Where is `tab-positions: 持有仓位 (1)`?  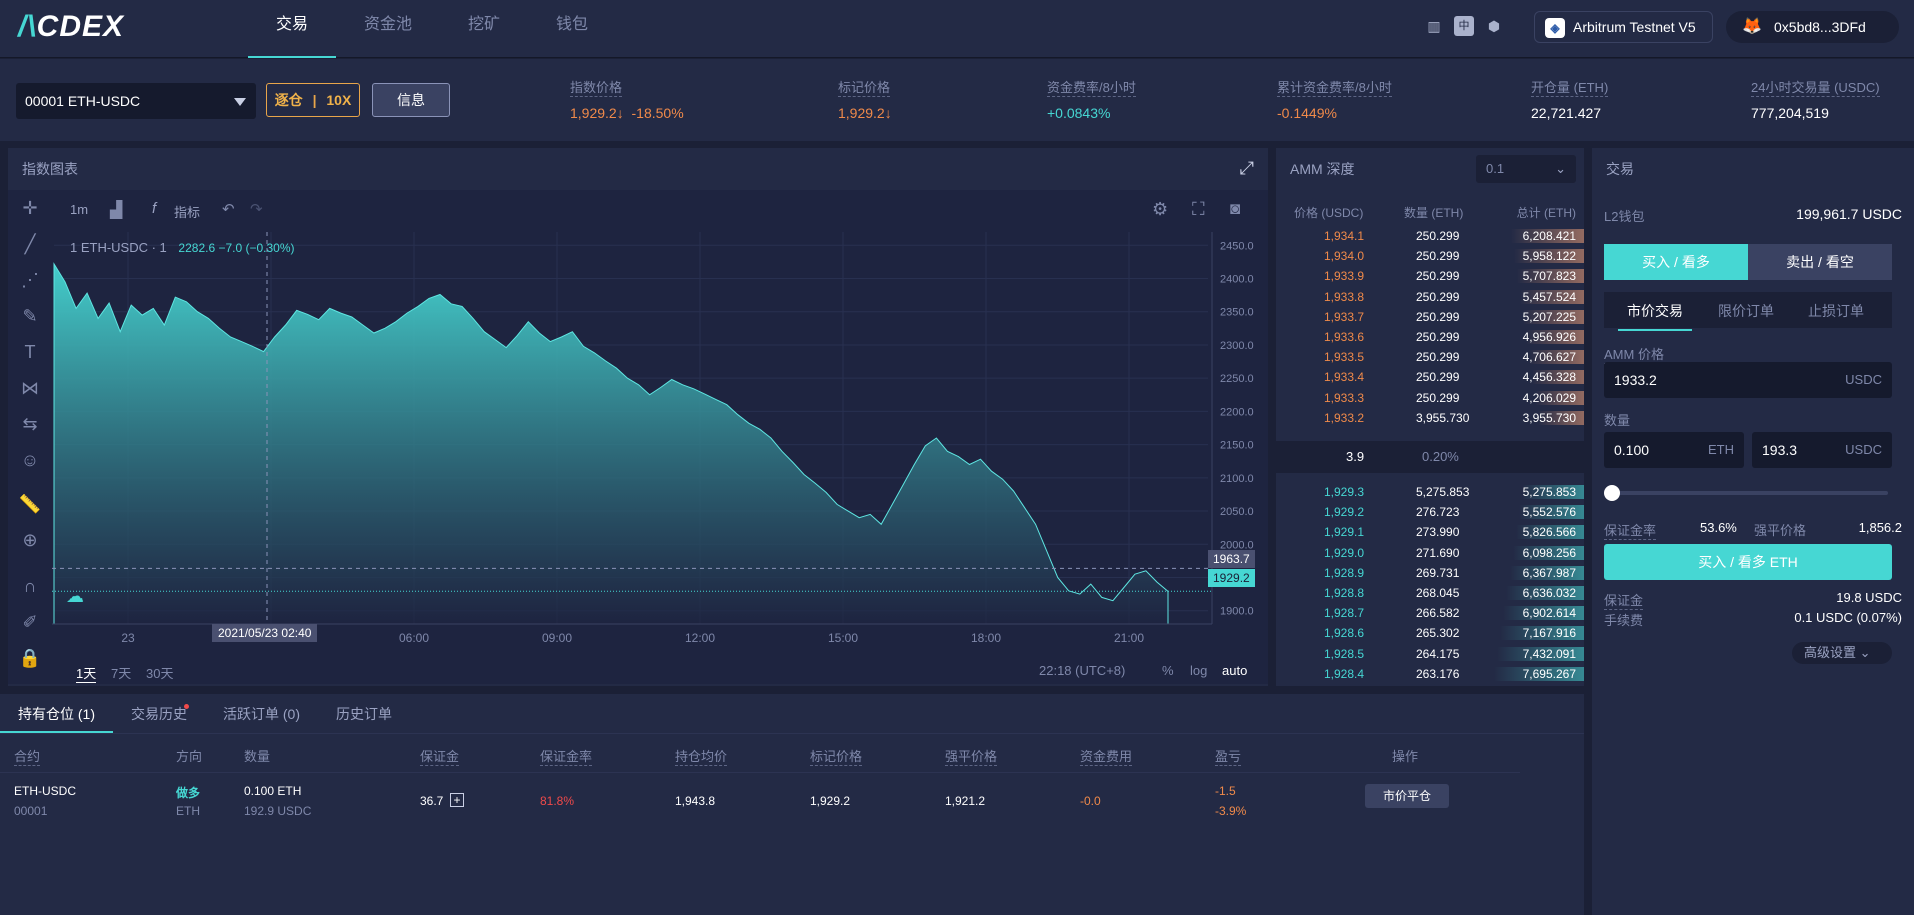
tab-positions: 持有仓位 (1) is located at coordinates (56, 713).